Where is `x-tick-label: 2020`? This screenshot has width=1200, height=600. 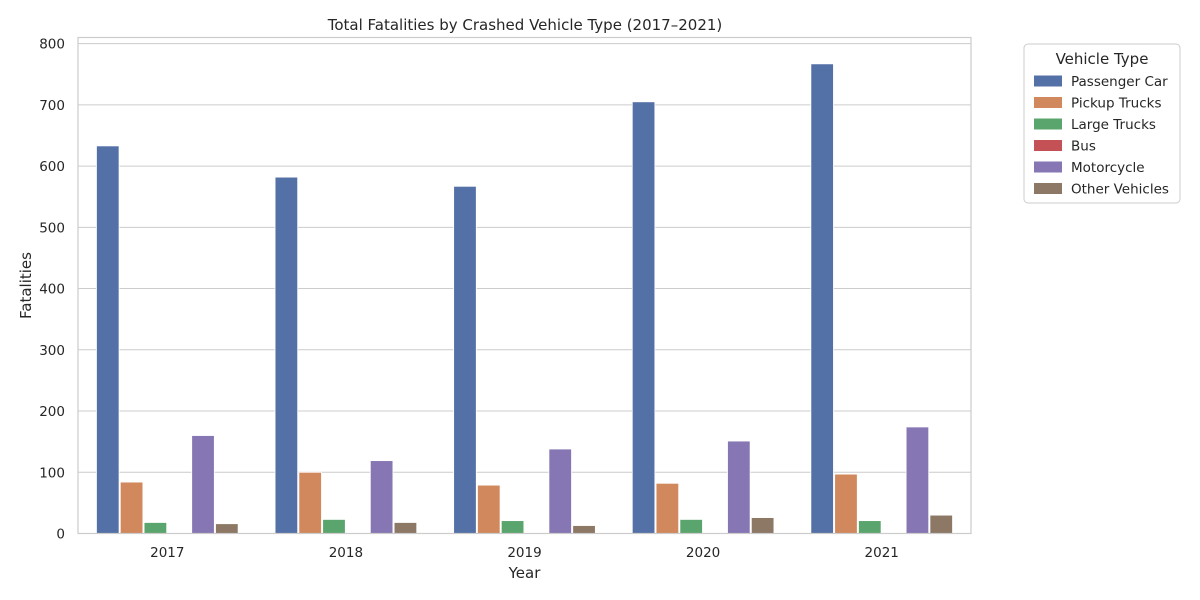
x-tick-label: 2020 is located at coordinates (703, 553).